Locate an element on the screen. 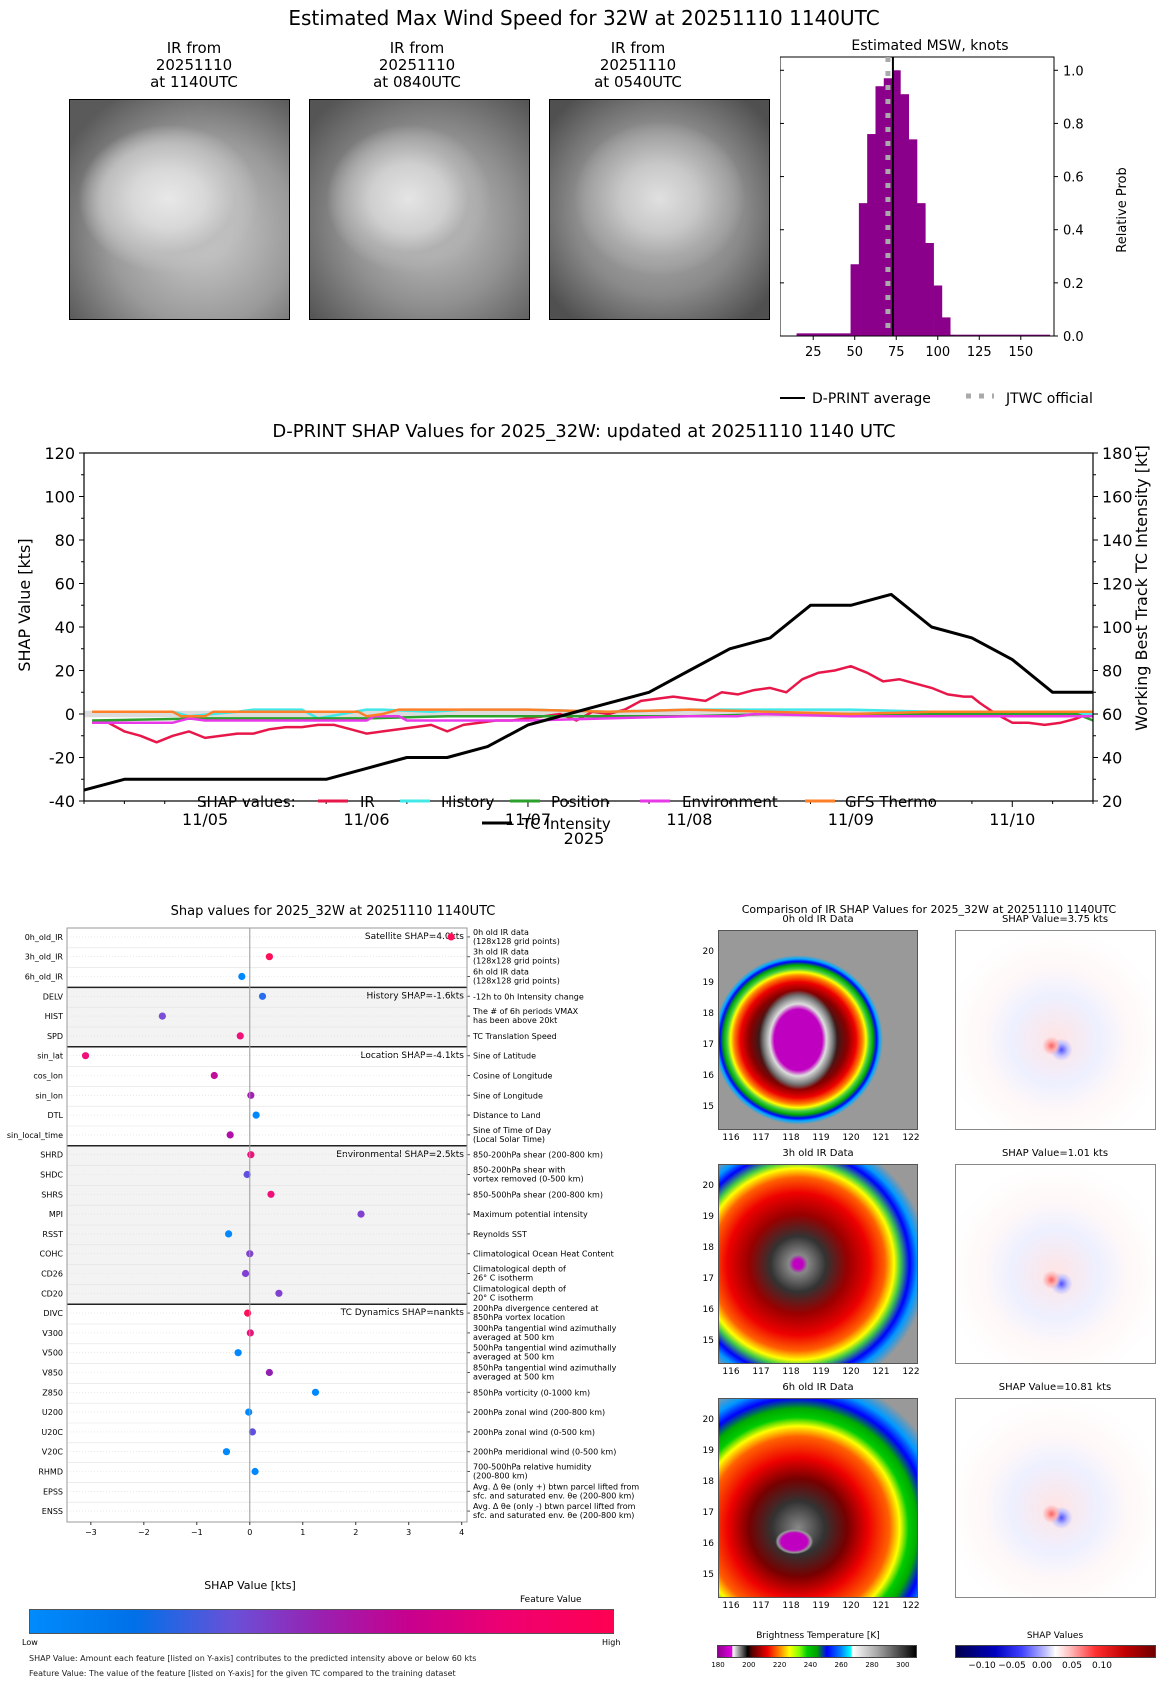  histogram-frame is located at coordinates (917, 196).